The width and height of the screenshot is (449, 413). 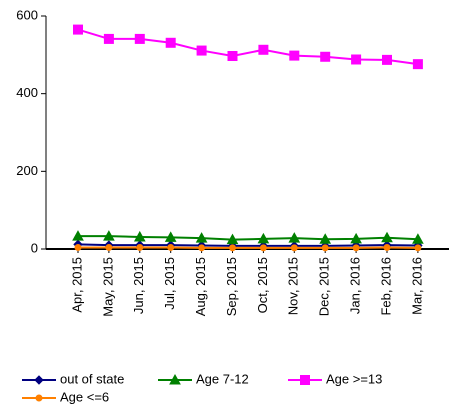 I want to click on legend-label: out of state, so click(x=92, y=378).